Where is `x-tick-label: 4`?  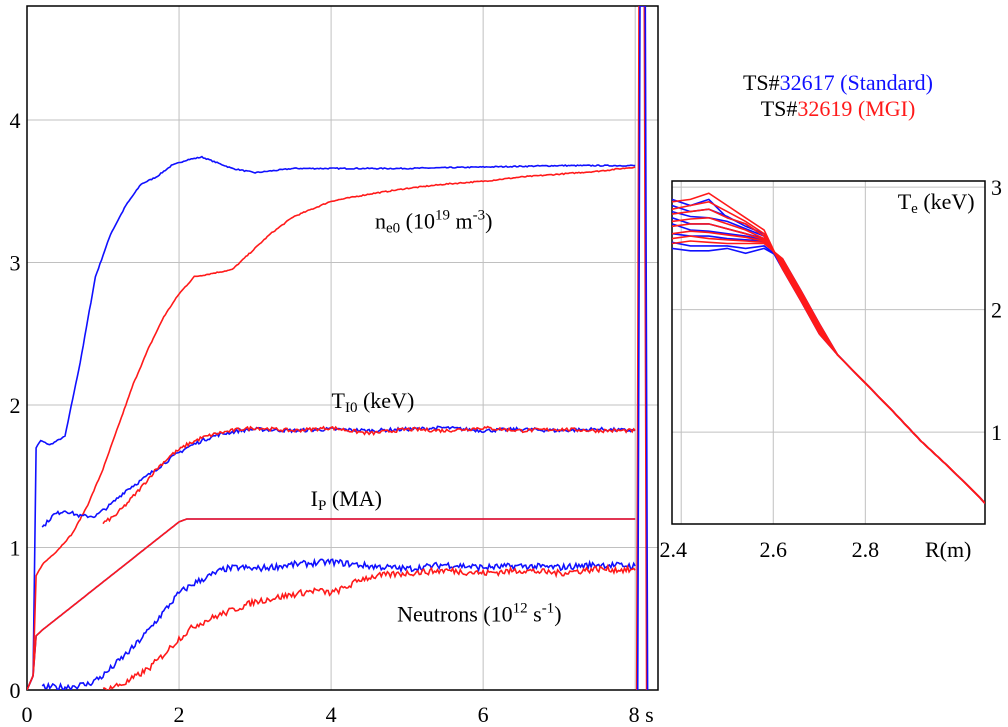 x-tick-label: 4 is located at coordinates (331, 714).